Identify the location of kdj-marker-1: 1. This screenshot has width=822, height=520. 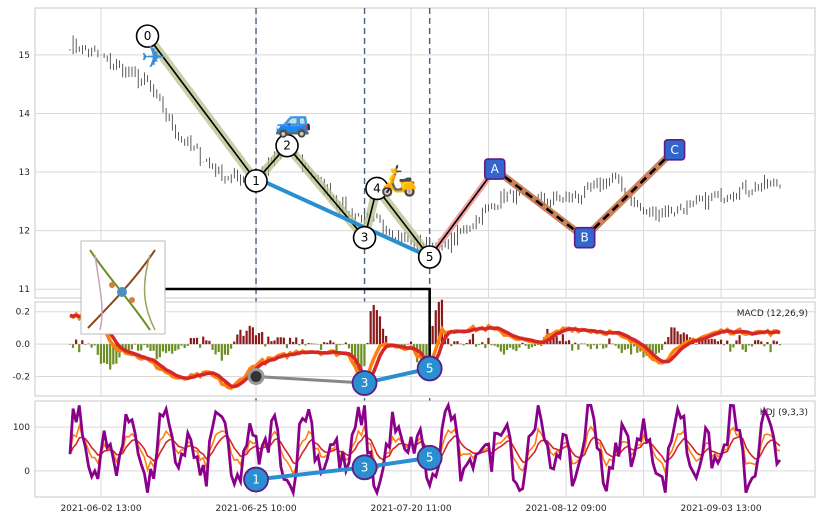
(256, 479).